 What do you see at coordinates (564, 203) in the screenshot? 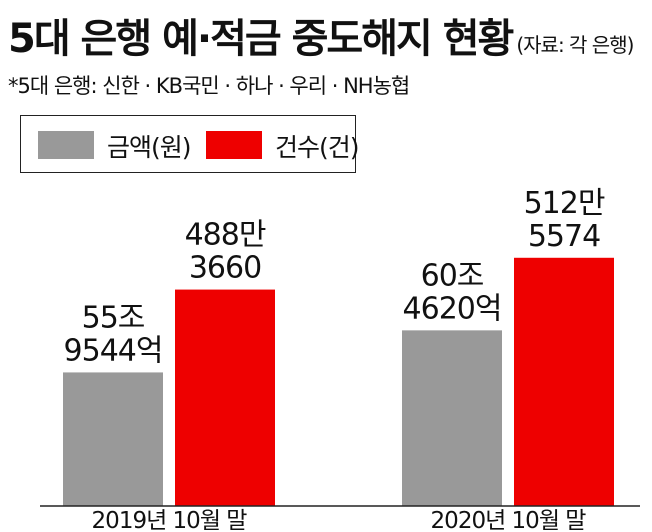
I see `data-label-count-1-0: 512만` at bounding box center [564, 203].